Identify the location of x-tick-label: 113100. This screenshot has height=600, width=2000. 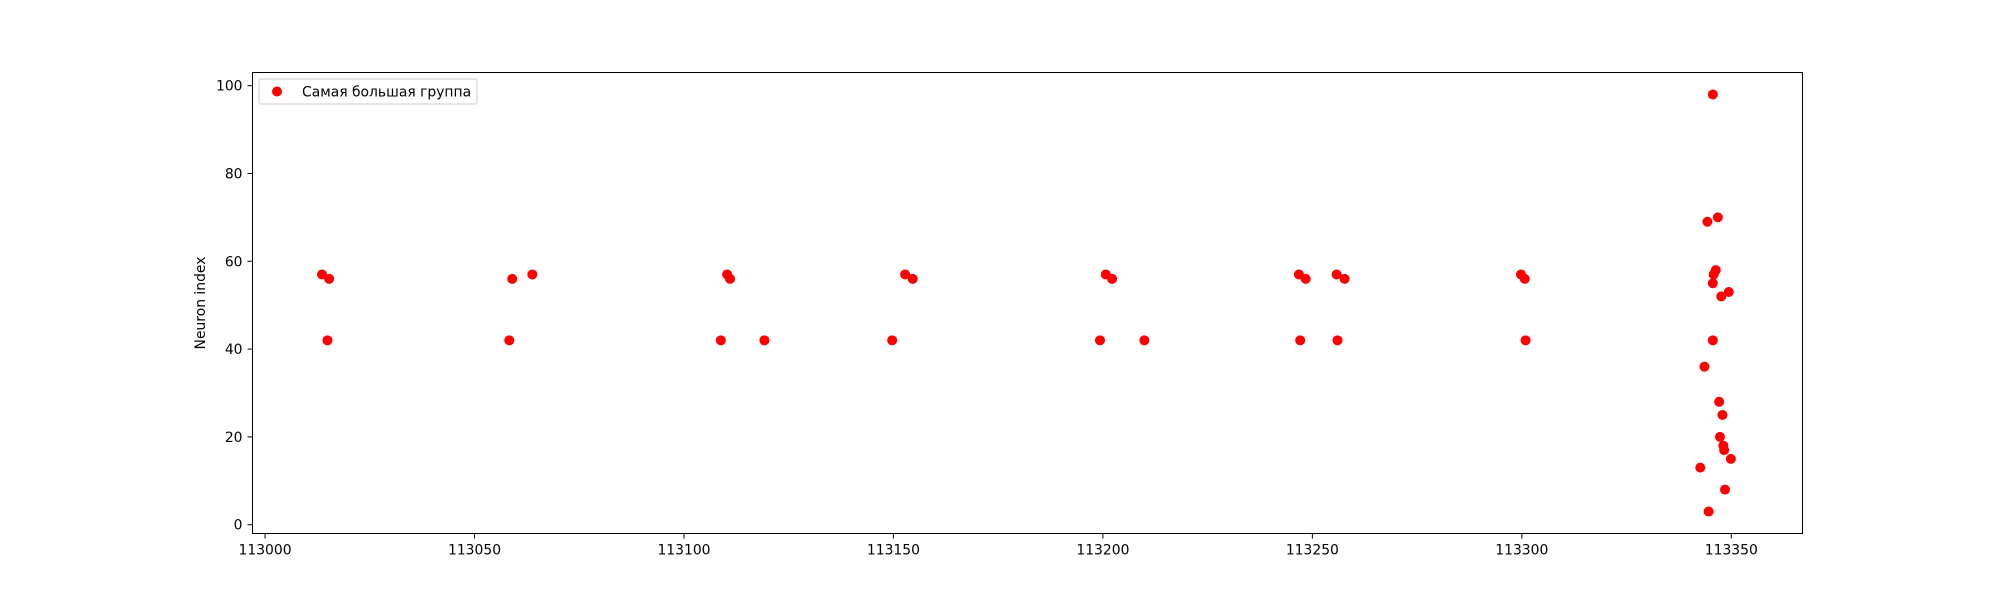
(683, 551).